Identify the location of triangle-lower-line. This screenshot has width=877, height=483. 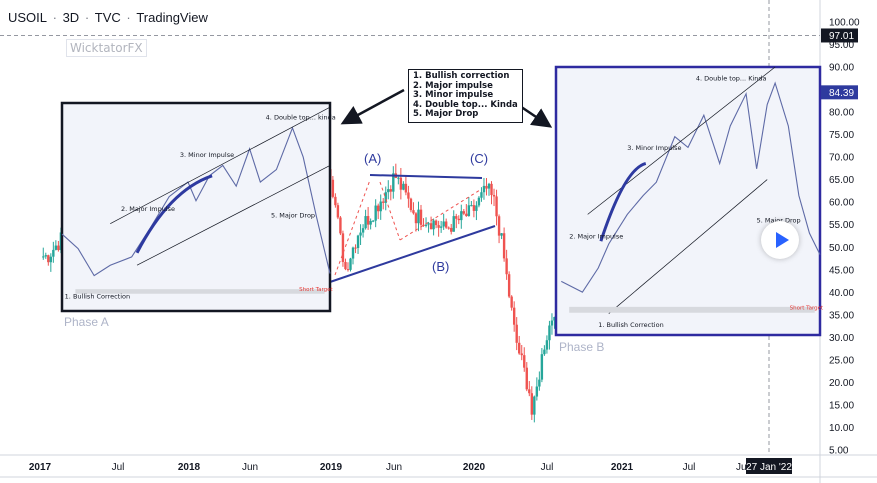
(412, 254).